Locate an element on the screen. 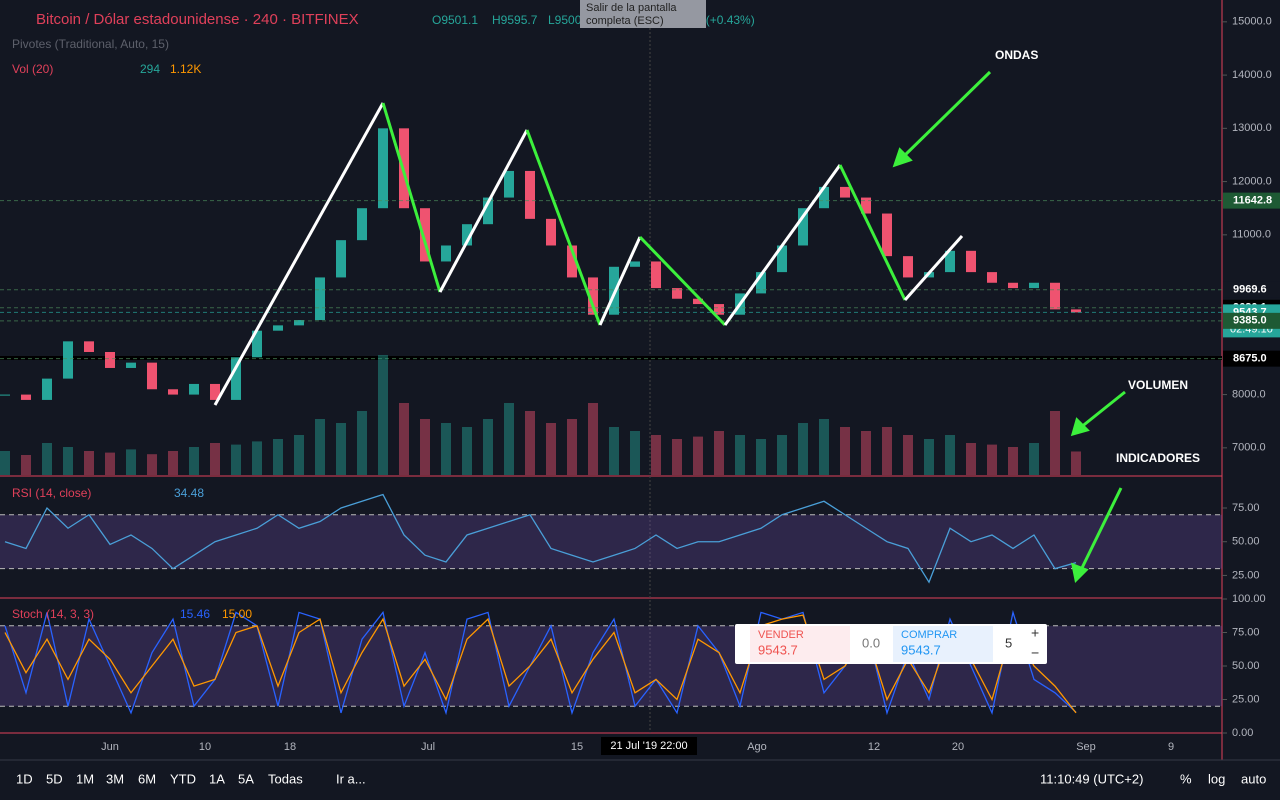 Image resolution: width=1280 pixels, height=800 pixels. x-tick-label: 10 is located at coordinates (205, 747).